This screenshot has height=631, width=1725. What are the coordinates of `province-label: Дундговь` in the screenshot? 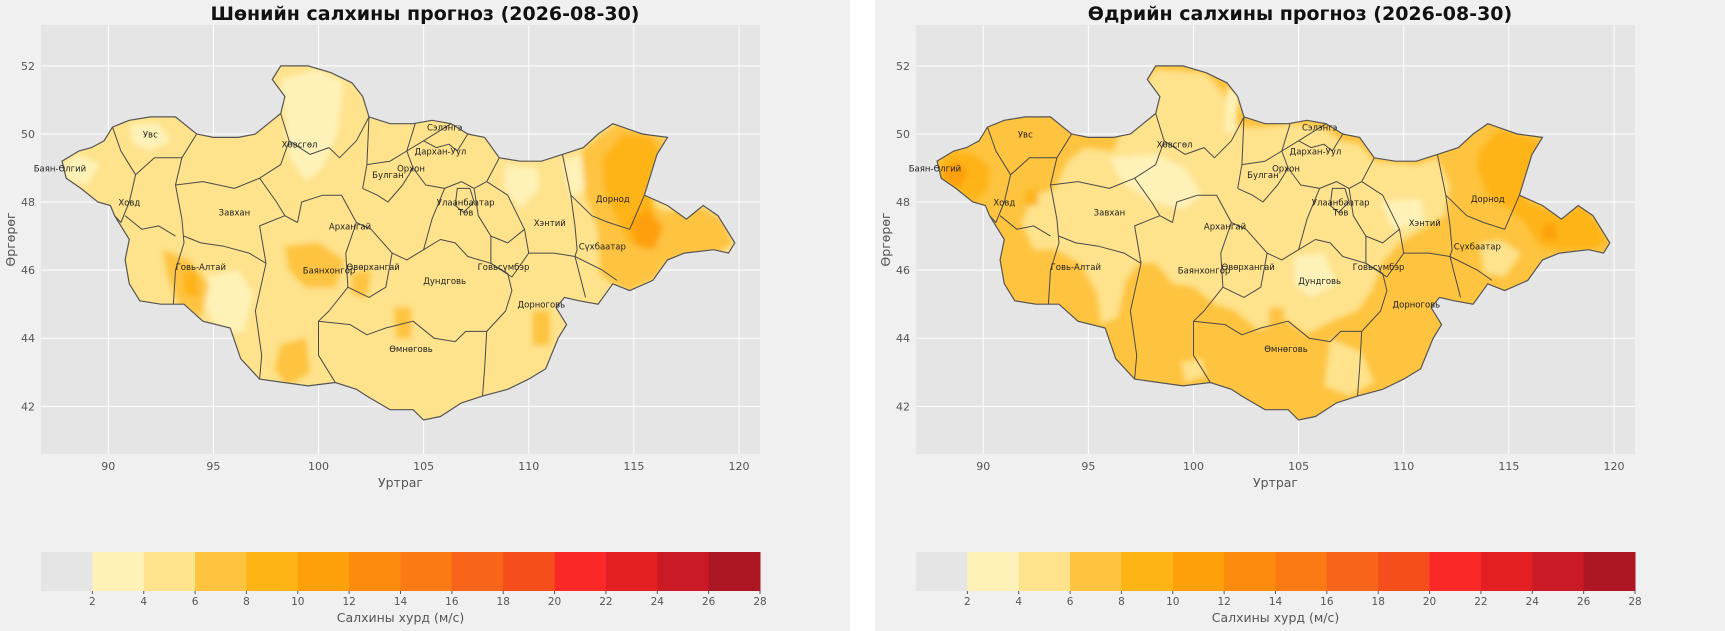 It's located at (1319, 282).